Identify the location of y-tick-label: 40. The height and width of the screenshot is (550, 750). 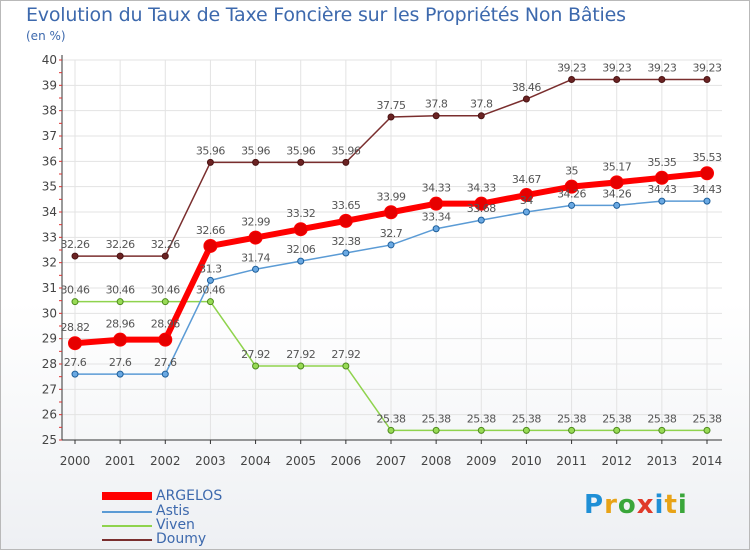
(49, 60).